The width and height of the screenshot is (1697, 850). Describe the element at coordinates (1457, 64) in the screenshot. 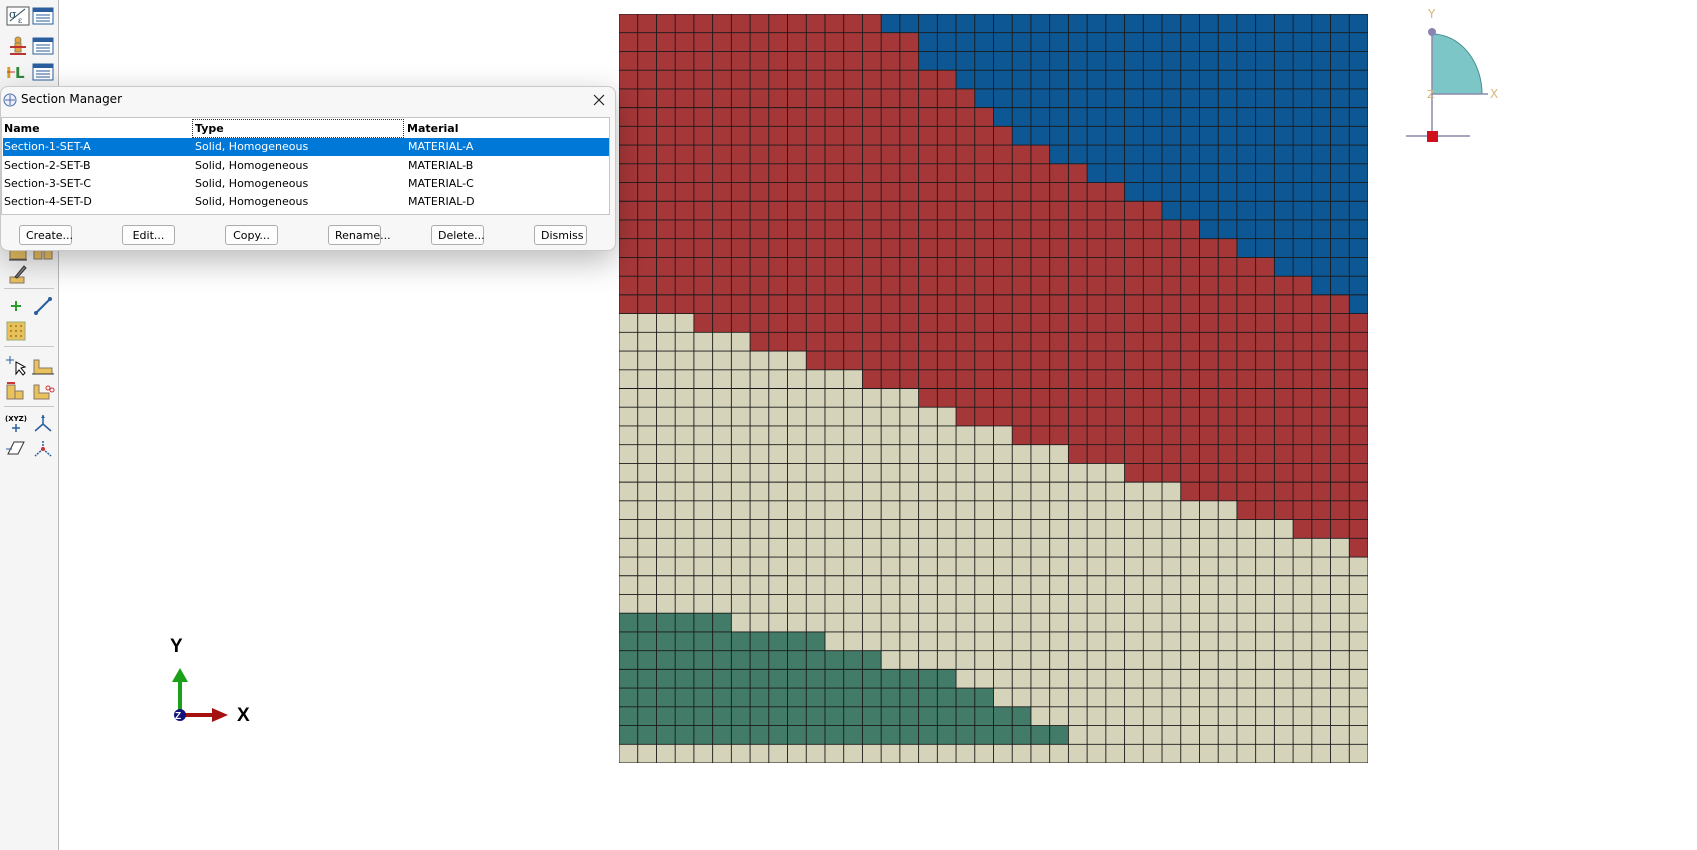

I see `triad-quadrant-shape` at that location.